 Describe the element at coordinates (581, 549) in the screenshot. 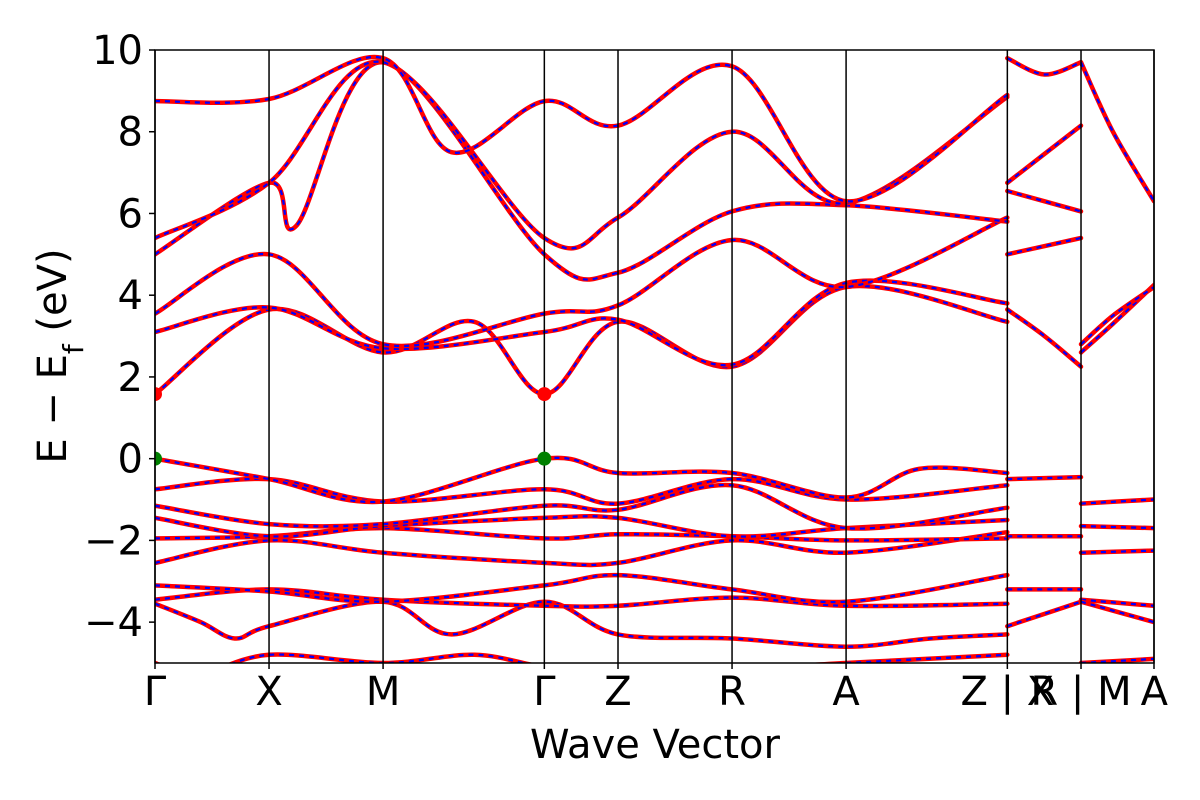

I see `band-4-dashed` at that location.